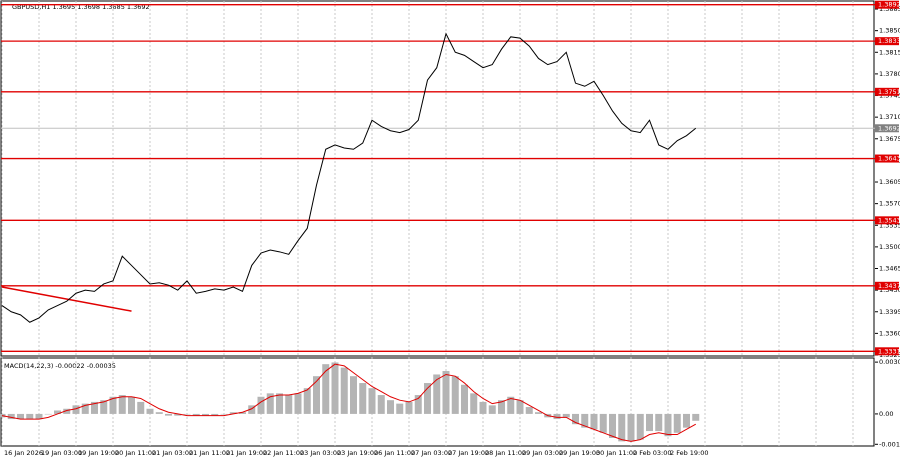  I want to click on y-tick-label: 1.3500, so click(889, 247).